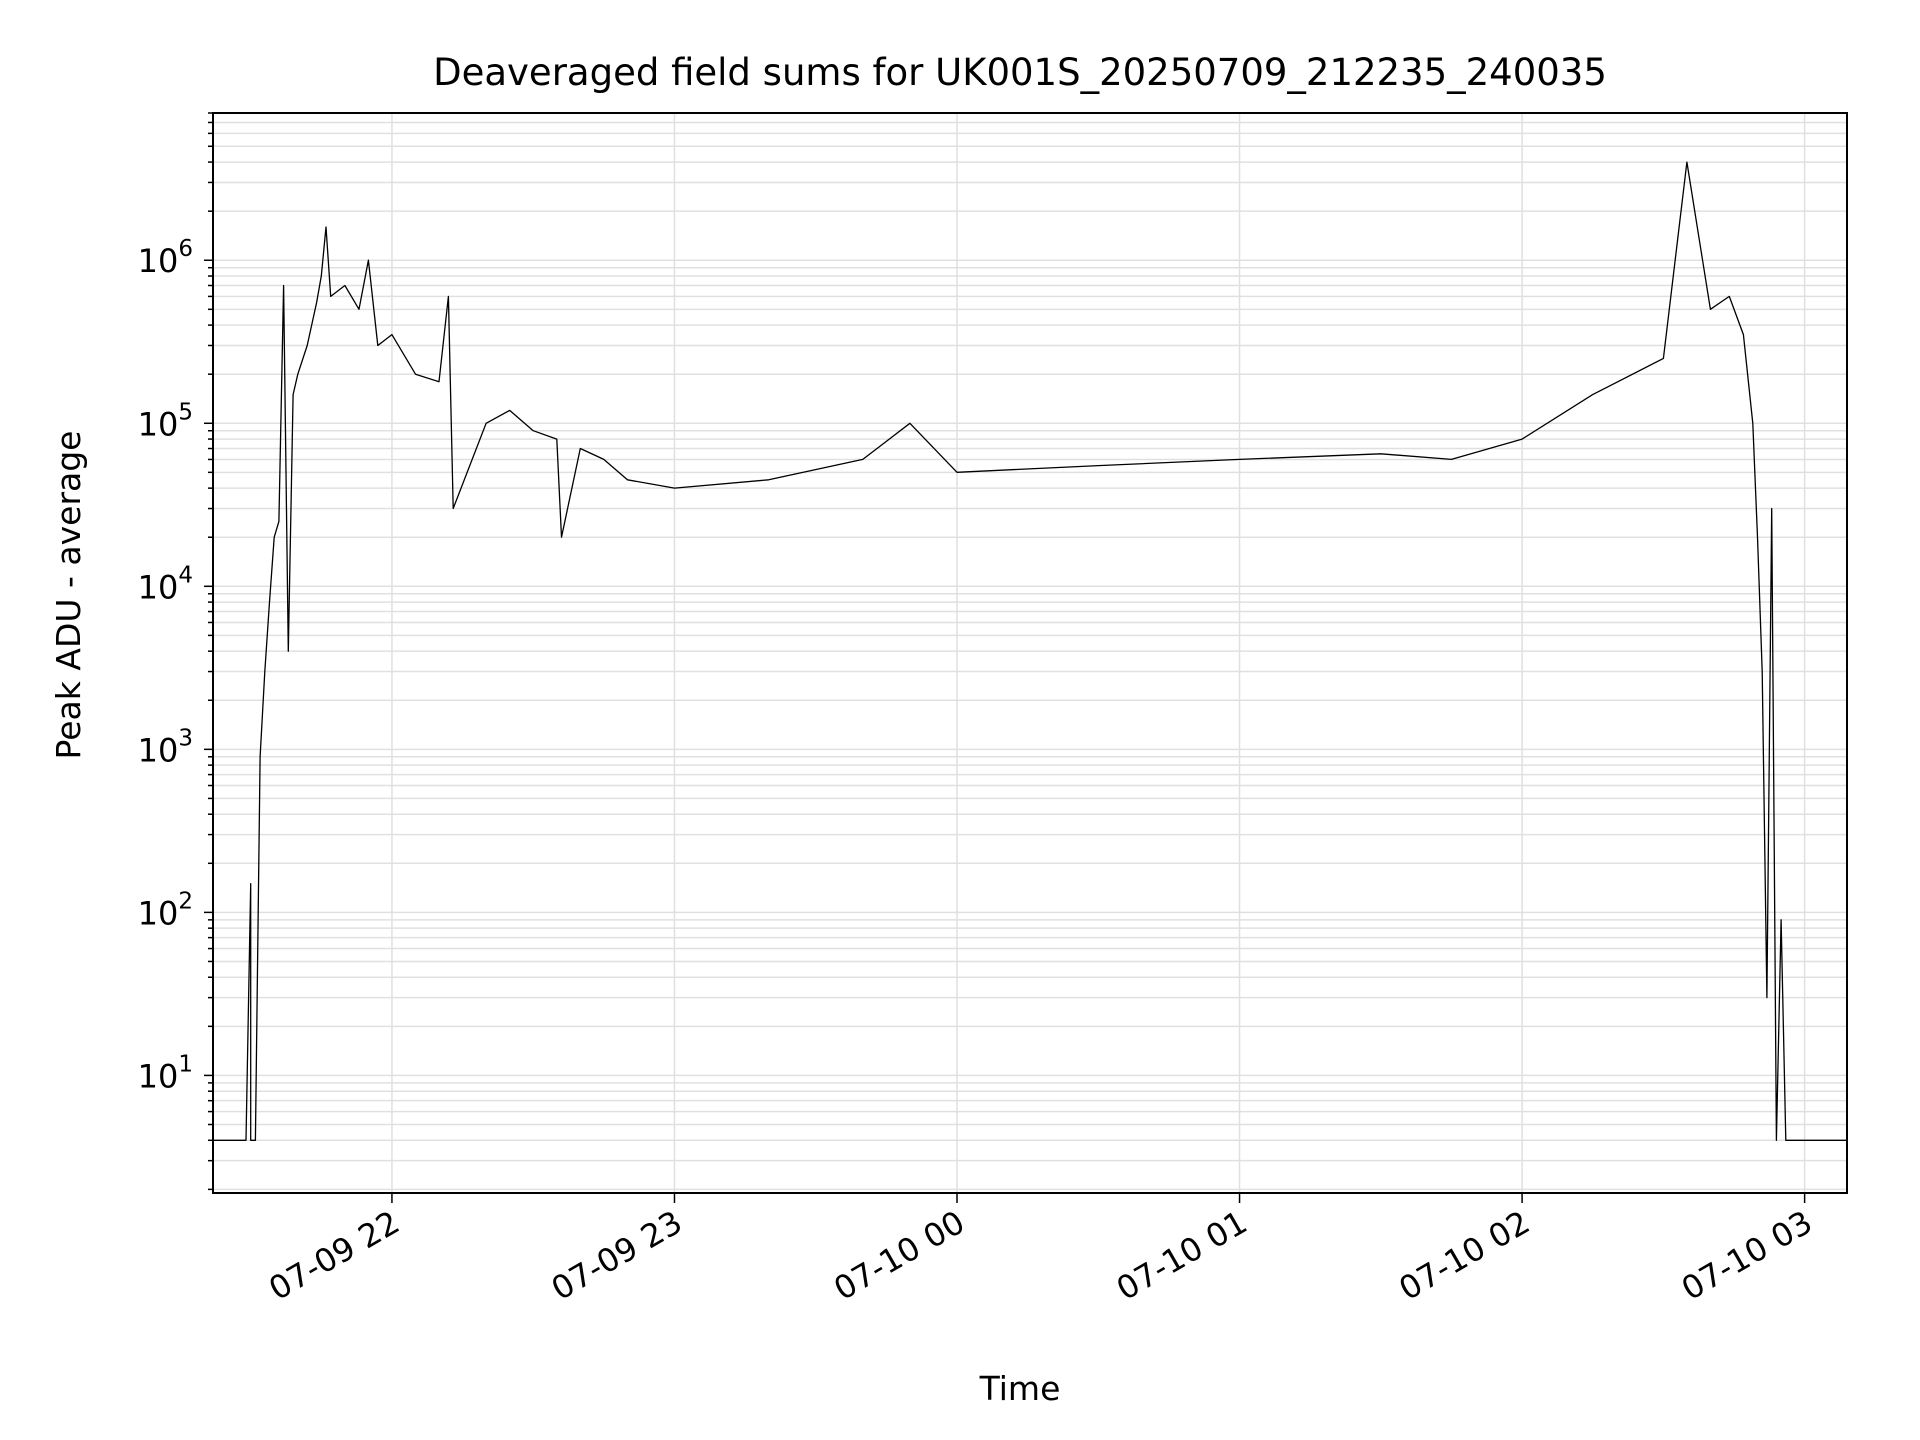 Image resolution: width=1920 pixels, height=1440 pixels. I want to click on y-axis-label: Peak ADU - average, so click(68, 595).